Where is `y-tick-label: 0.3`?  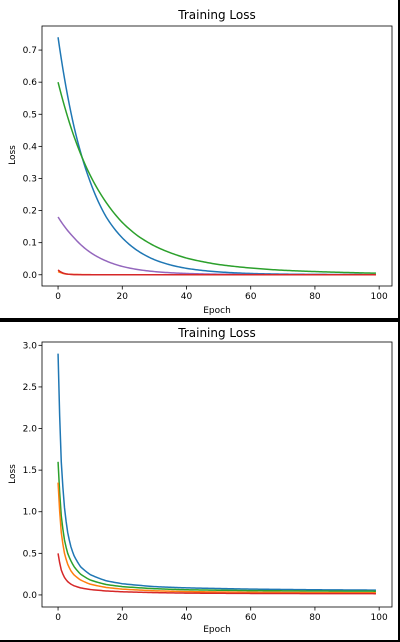
y-tick-label: 0.3 is located at coordinates (30, 179).